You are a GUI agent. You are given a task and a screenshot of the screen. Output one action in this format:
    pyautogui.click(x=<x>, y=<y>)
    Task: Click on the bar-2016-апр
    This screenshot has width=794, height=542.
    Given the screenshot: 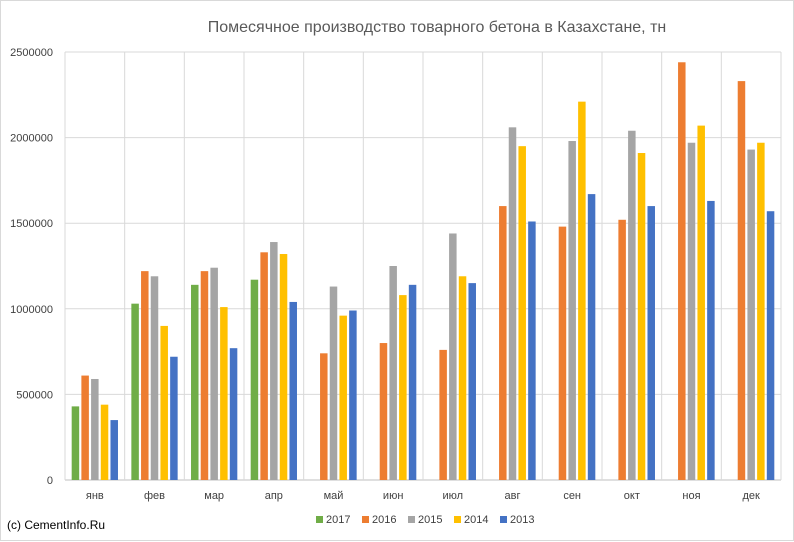 What is the action you would take?
    pyautogui.click(x=264, y=366)
    